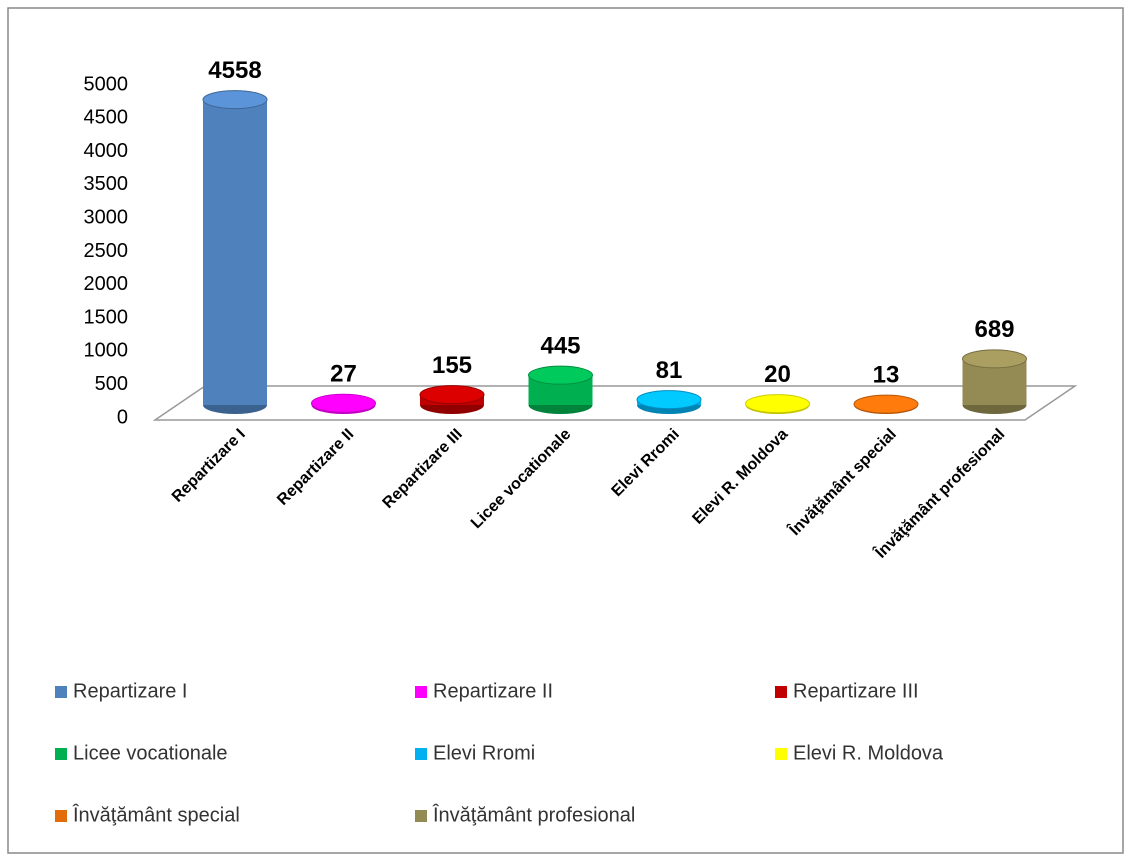 The image size is (1131, 866). I want to click on y-tick-label: 4000, so click(106, 151).